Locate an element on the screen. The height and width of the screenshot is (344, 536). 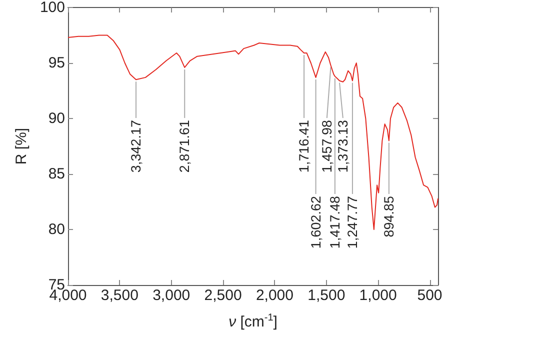
x-tick-label: 2,500 is located at coordinates (223, 295).